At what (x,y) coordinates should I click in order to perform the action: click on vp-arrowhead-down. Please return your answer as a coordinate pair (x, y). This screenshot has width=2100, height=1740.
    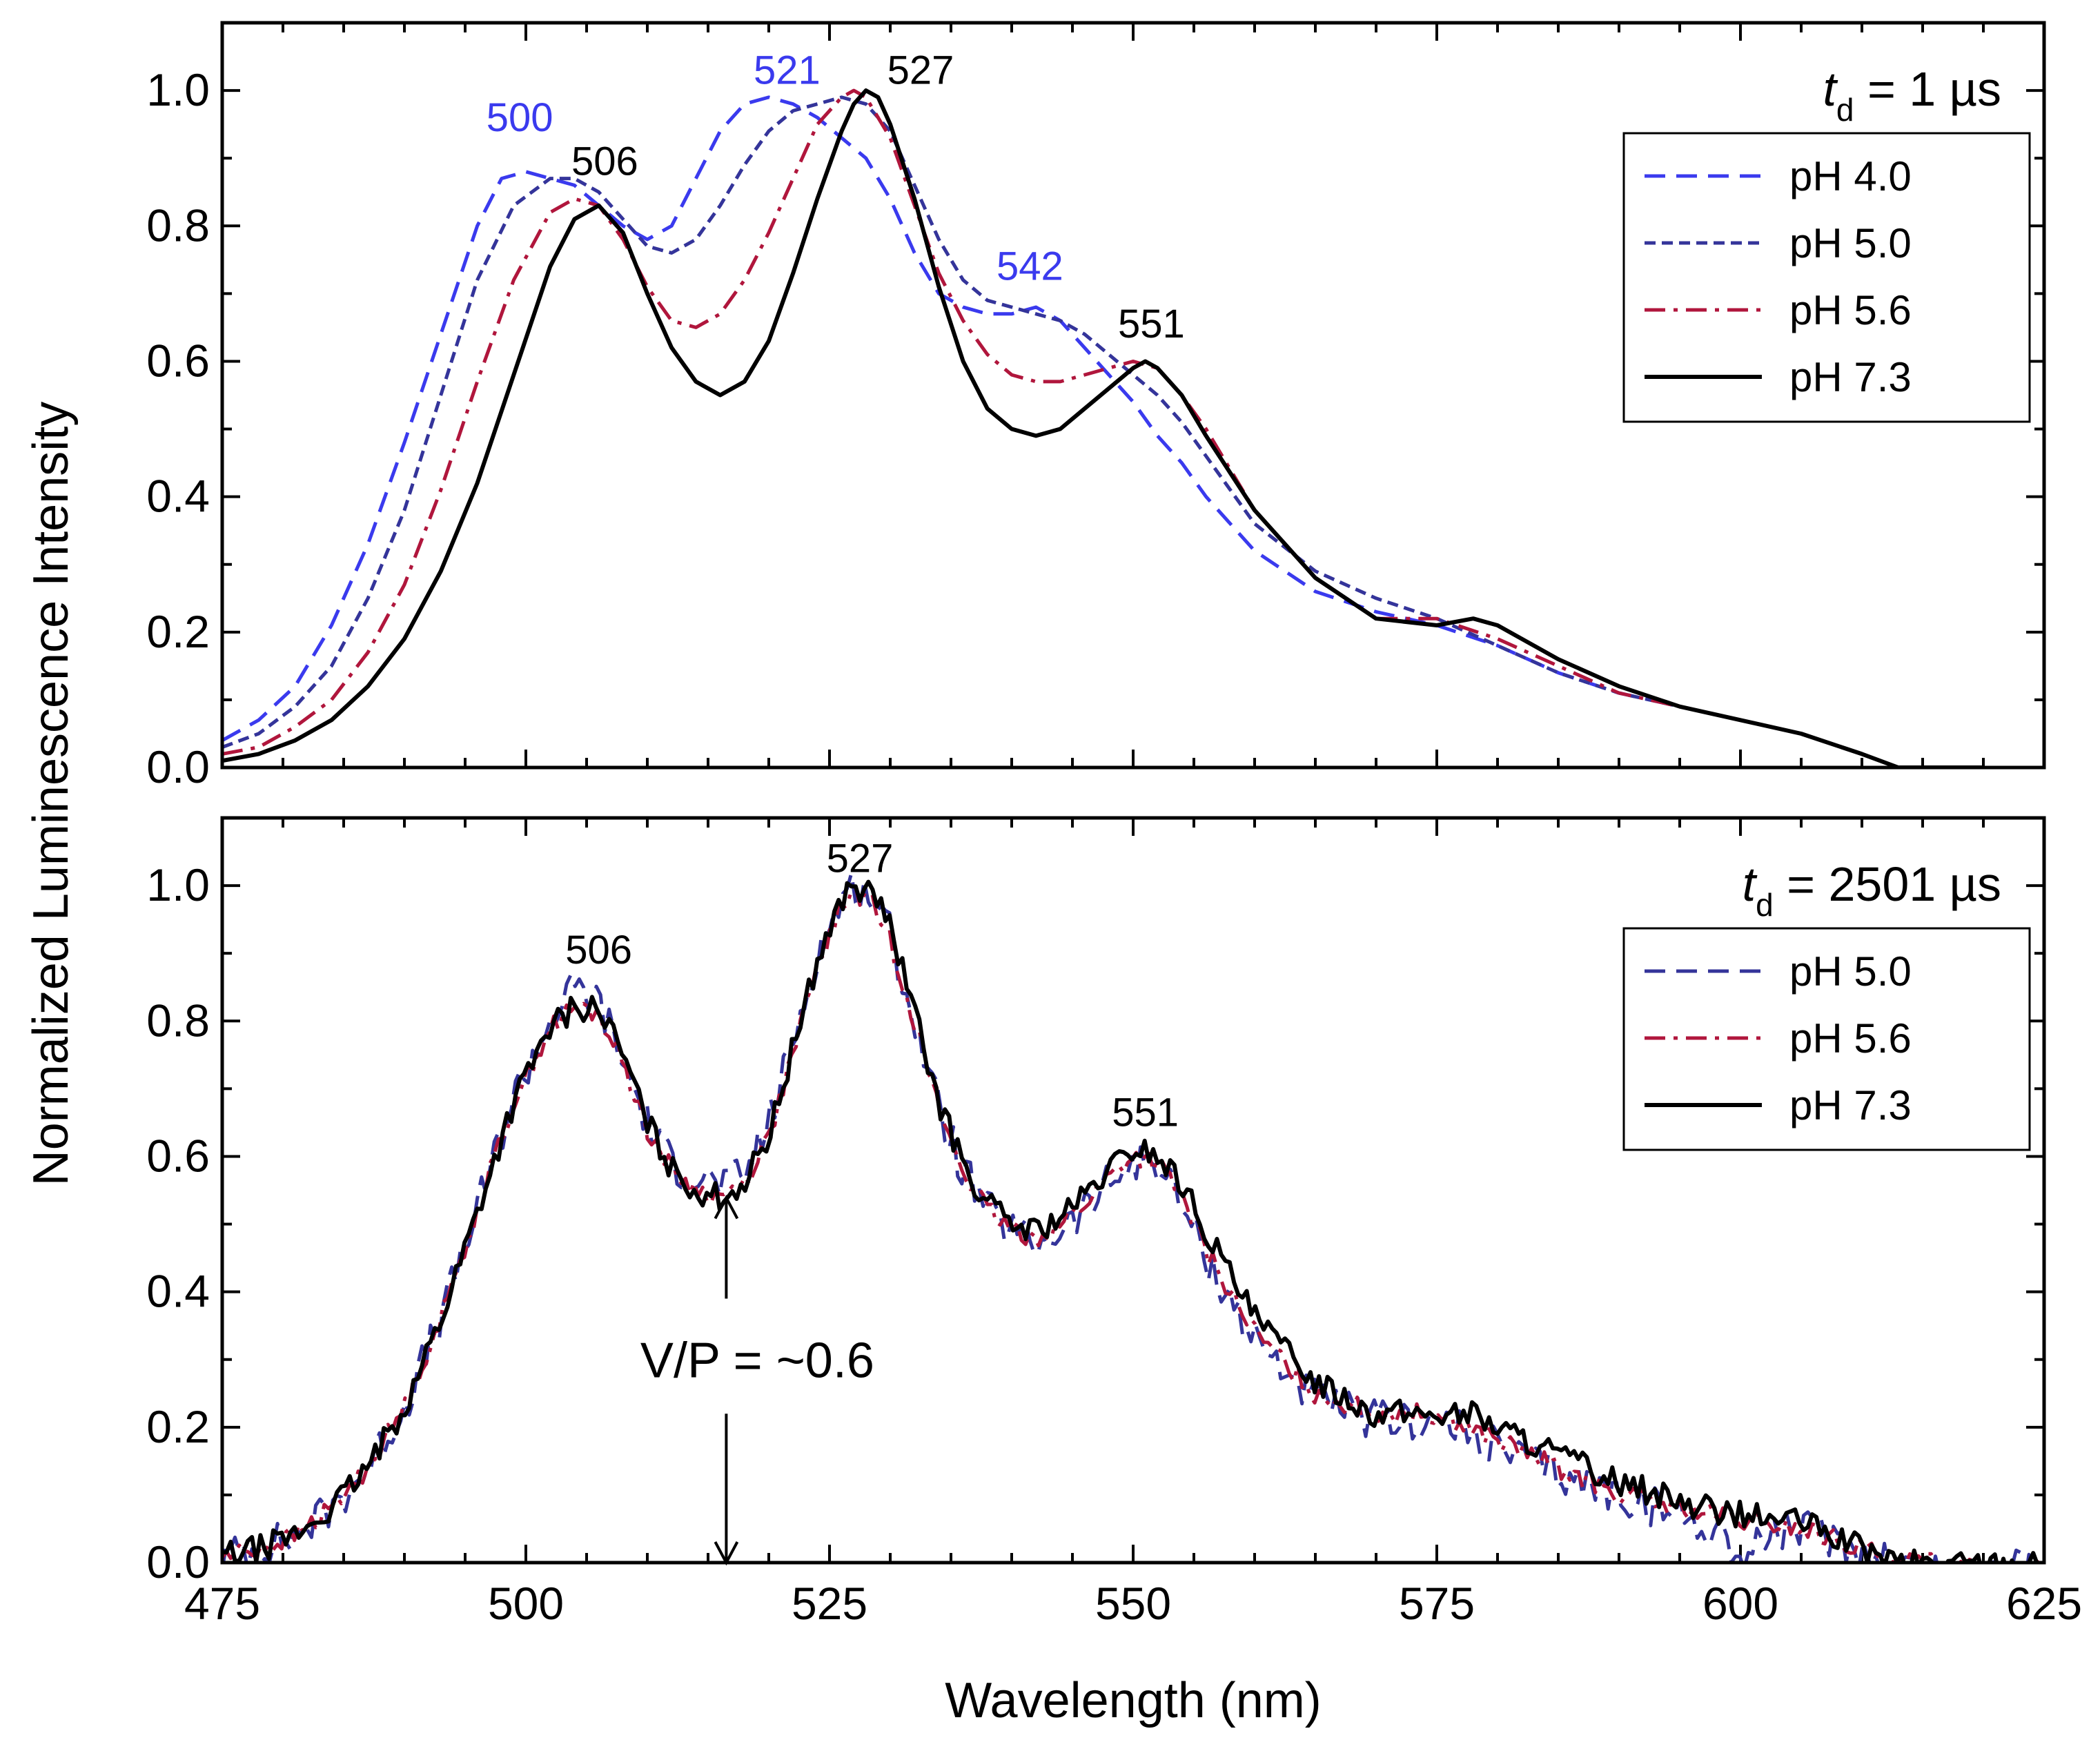
    Looking at the image, I should click on (726, 1553).